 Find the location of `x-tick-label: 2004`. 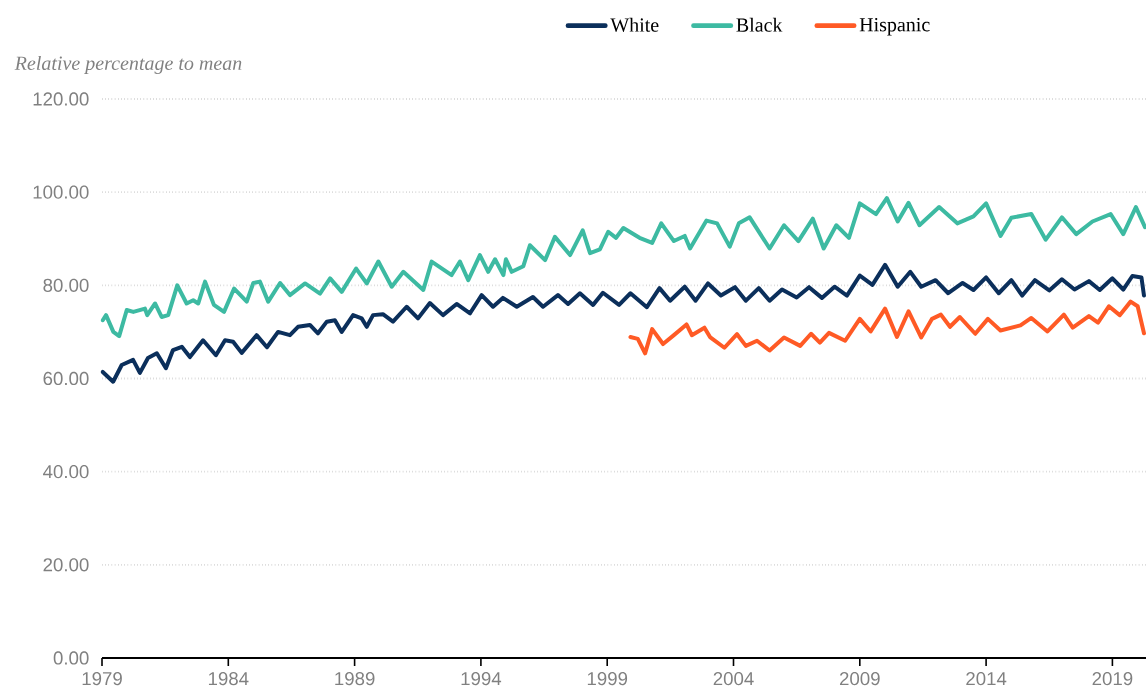

x-tick-label: 2004 is located at coordinates (733, 679).